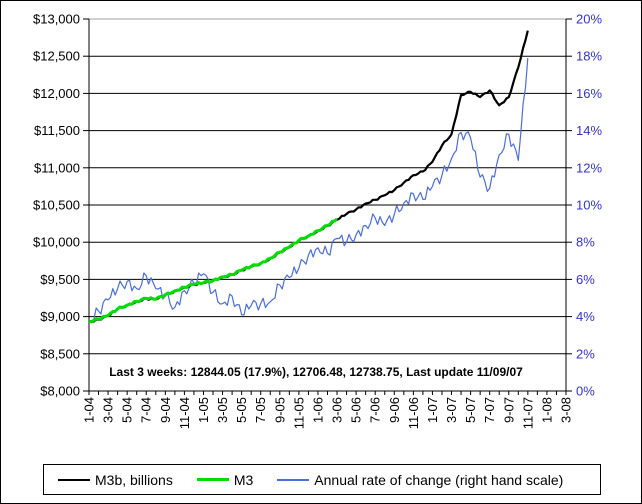 This screenshot has width=642, height=504. Describe the element at coordinates (213, 270) in the screenshot. I see `series-line-m3` at that location.